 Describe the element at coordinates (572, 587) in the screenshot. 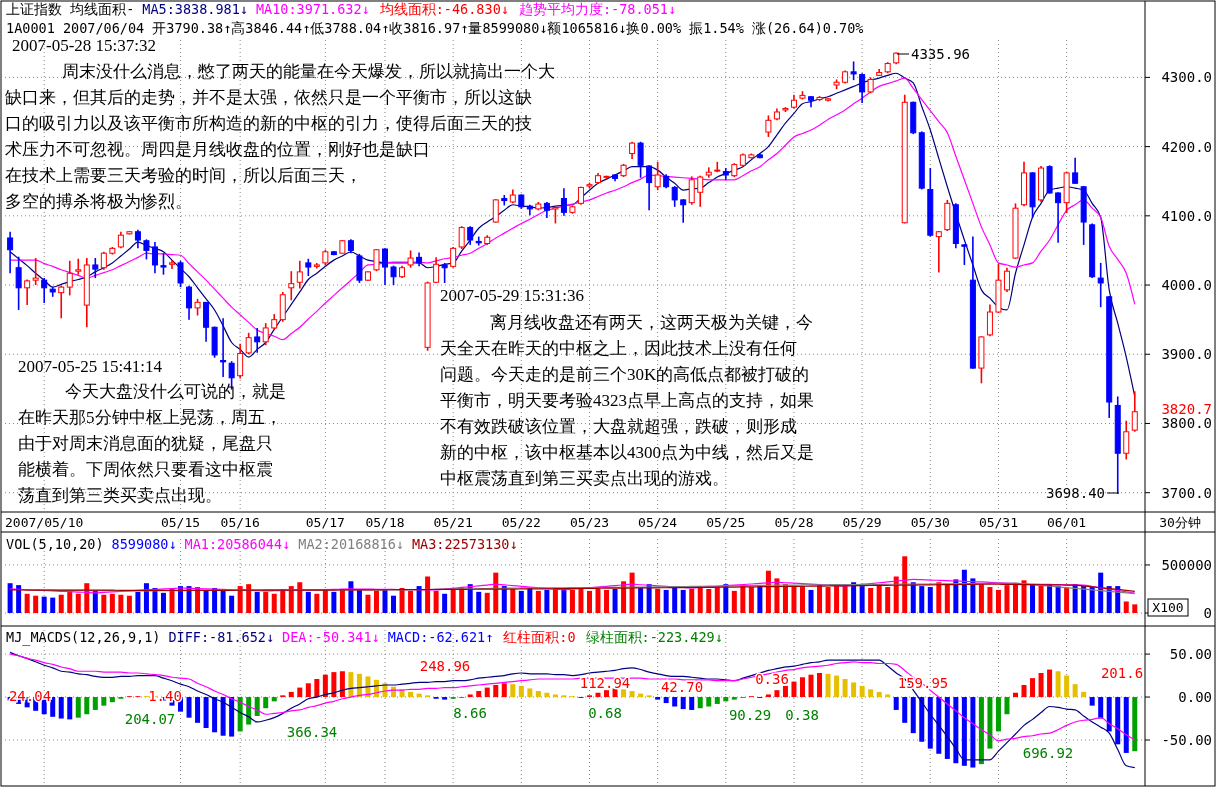

I see `line-series` at that location.